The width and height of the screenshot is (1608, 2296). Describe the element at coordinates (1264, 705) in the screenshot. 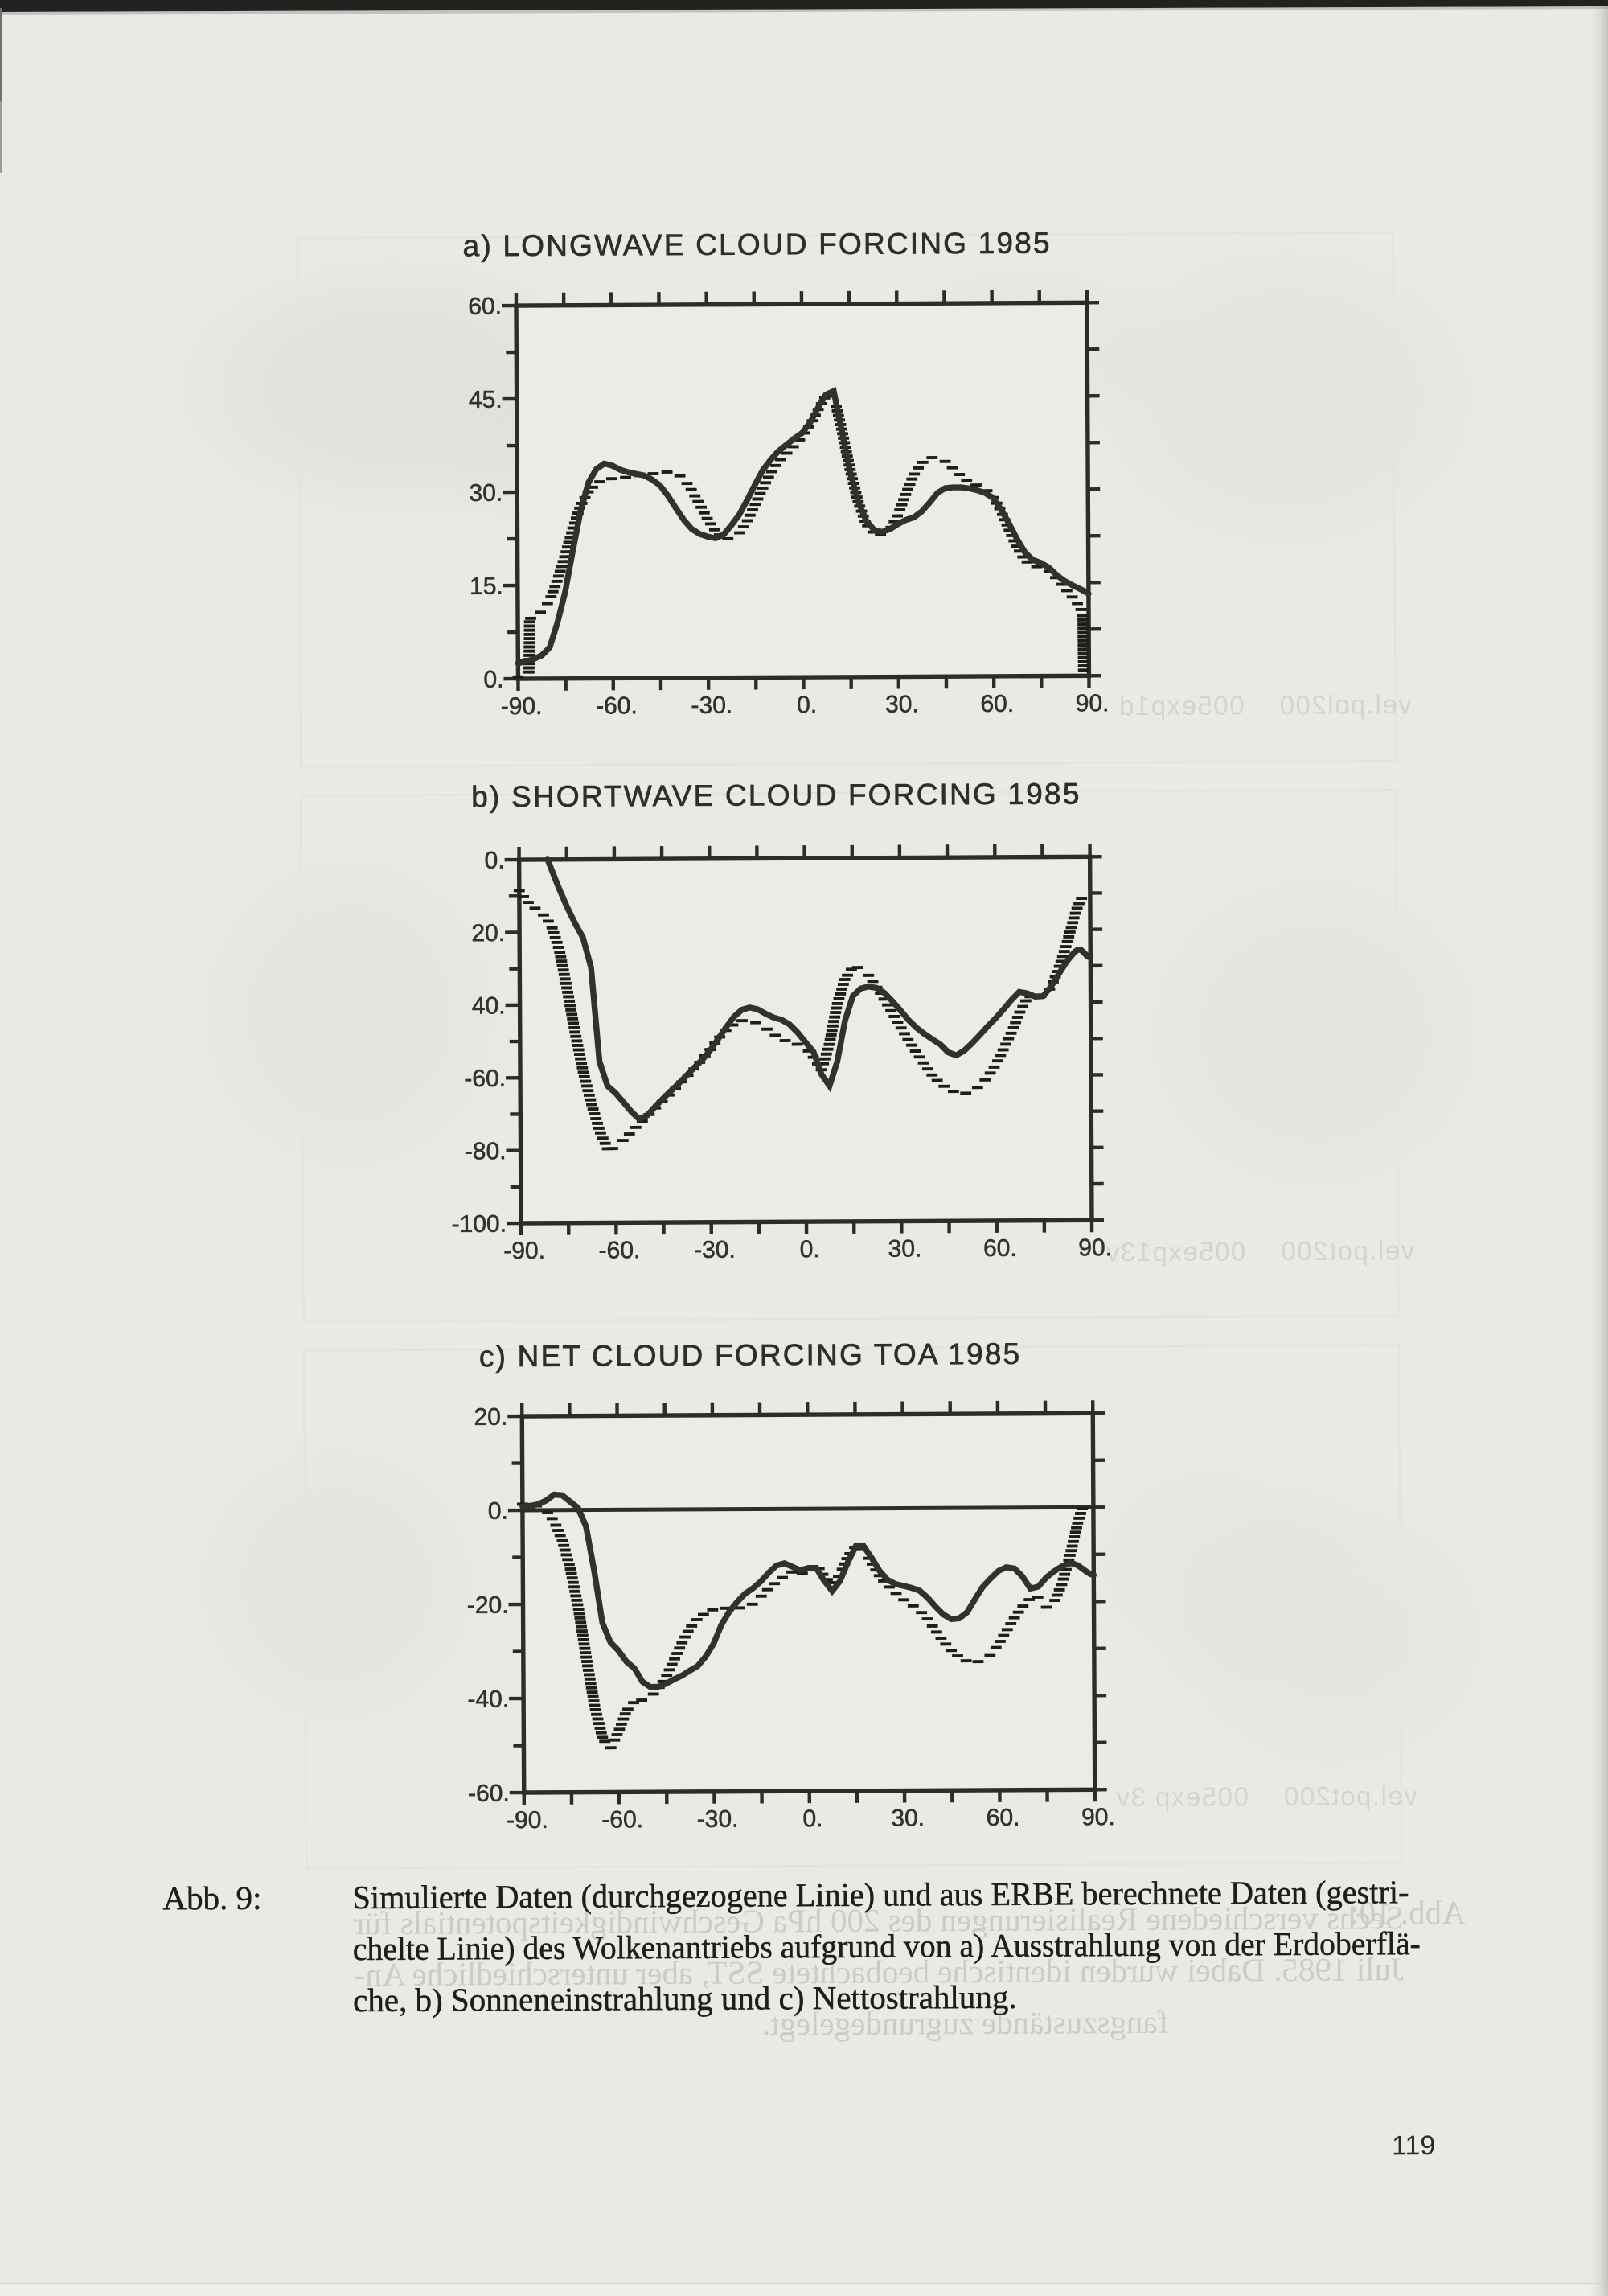

I see `svg-text: vel.pol200 005exp1d` at that location.